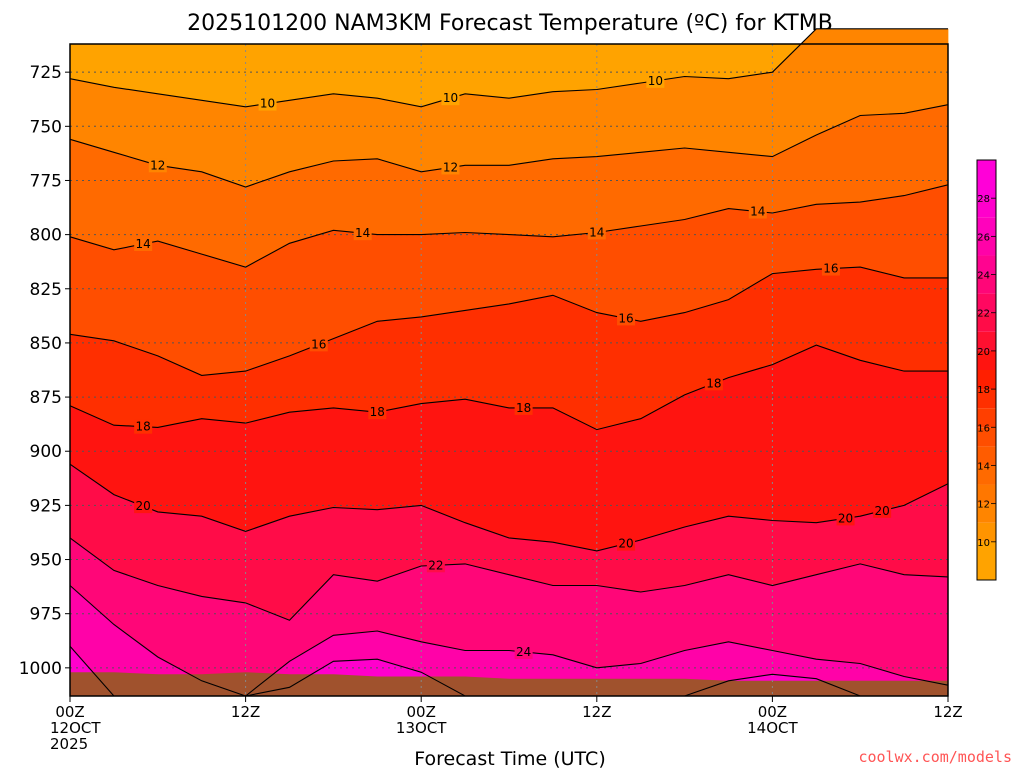  I want to click on colorbar-label: 10, so click(983, 543).